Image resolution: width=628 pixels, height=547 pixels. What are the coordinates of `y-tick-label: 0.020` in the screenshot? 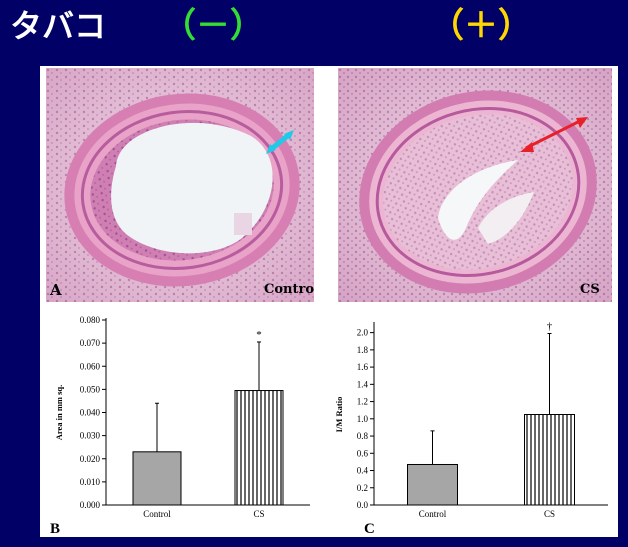 It's located at (90, 459).